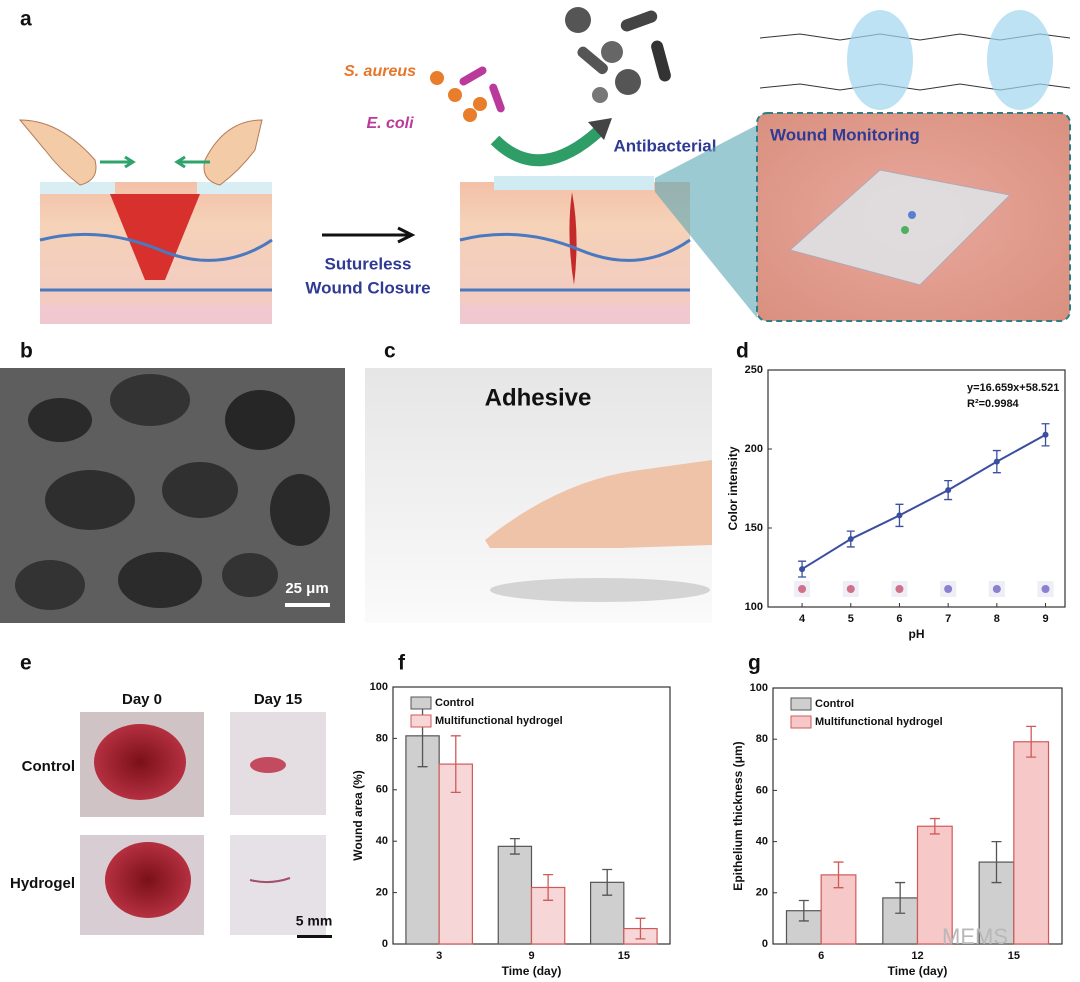  Describe the element at coordinates (550, 87) in the screenshot. I see `bacteria` at that location.